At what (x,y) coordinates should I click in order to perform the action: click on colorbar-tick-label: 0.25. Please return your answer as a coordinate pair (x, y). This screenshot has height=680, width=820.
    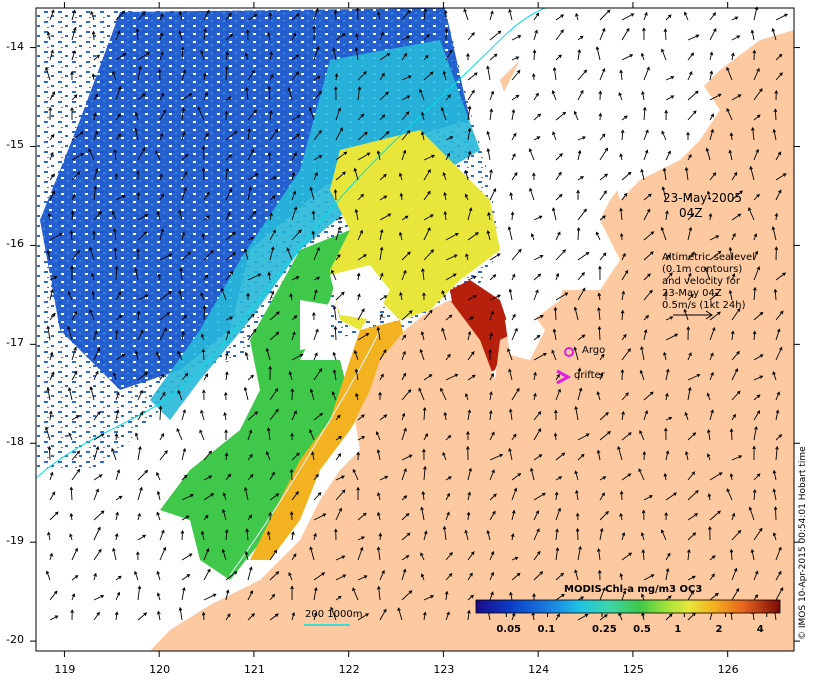
    Looking at the image, I should click on (604, 629).